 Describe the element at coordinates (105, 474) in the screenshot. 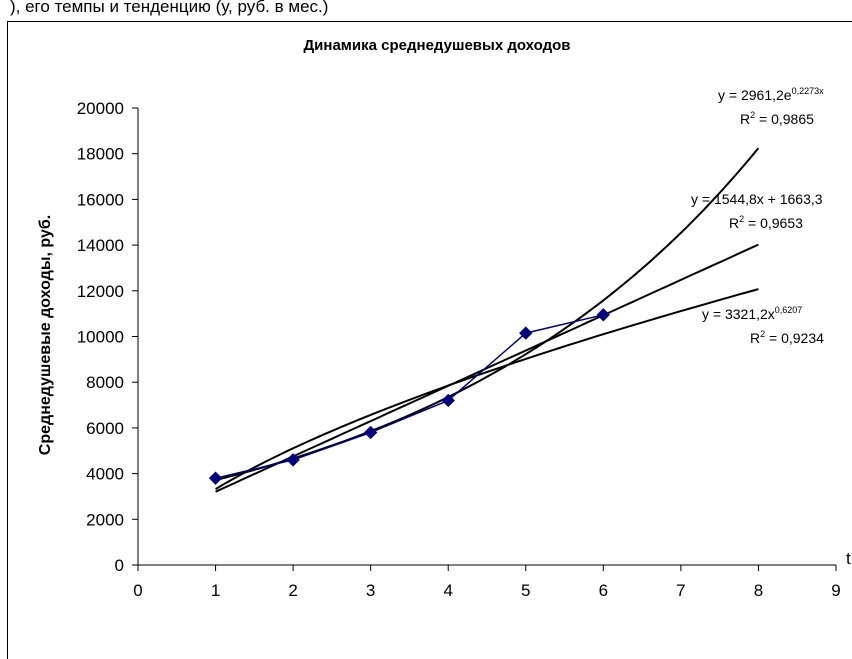

I see `y-tick-label: 4000` at that location.